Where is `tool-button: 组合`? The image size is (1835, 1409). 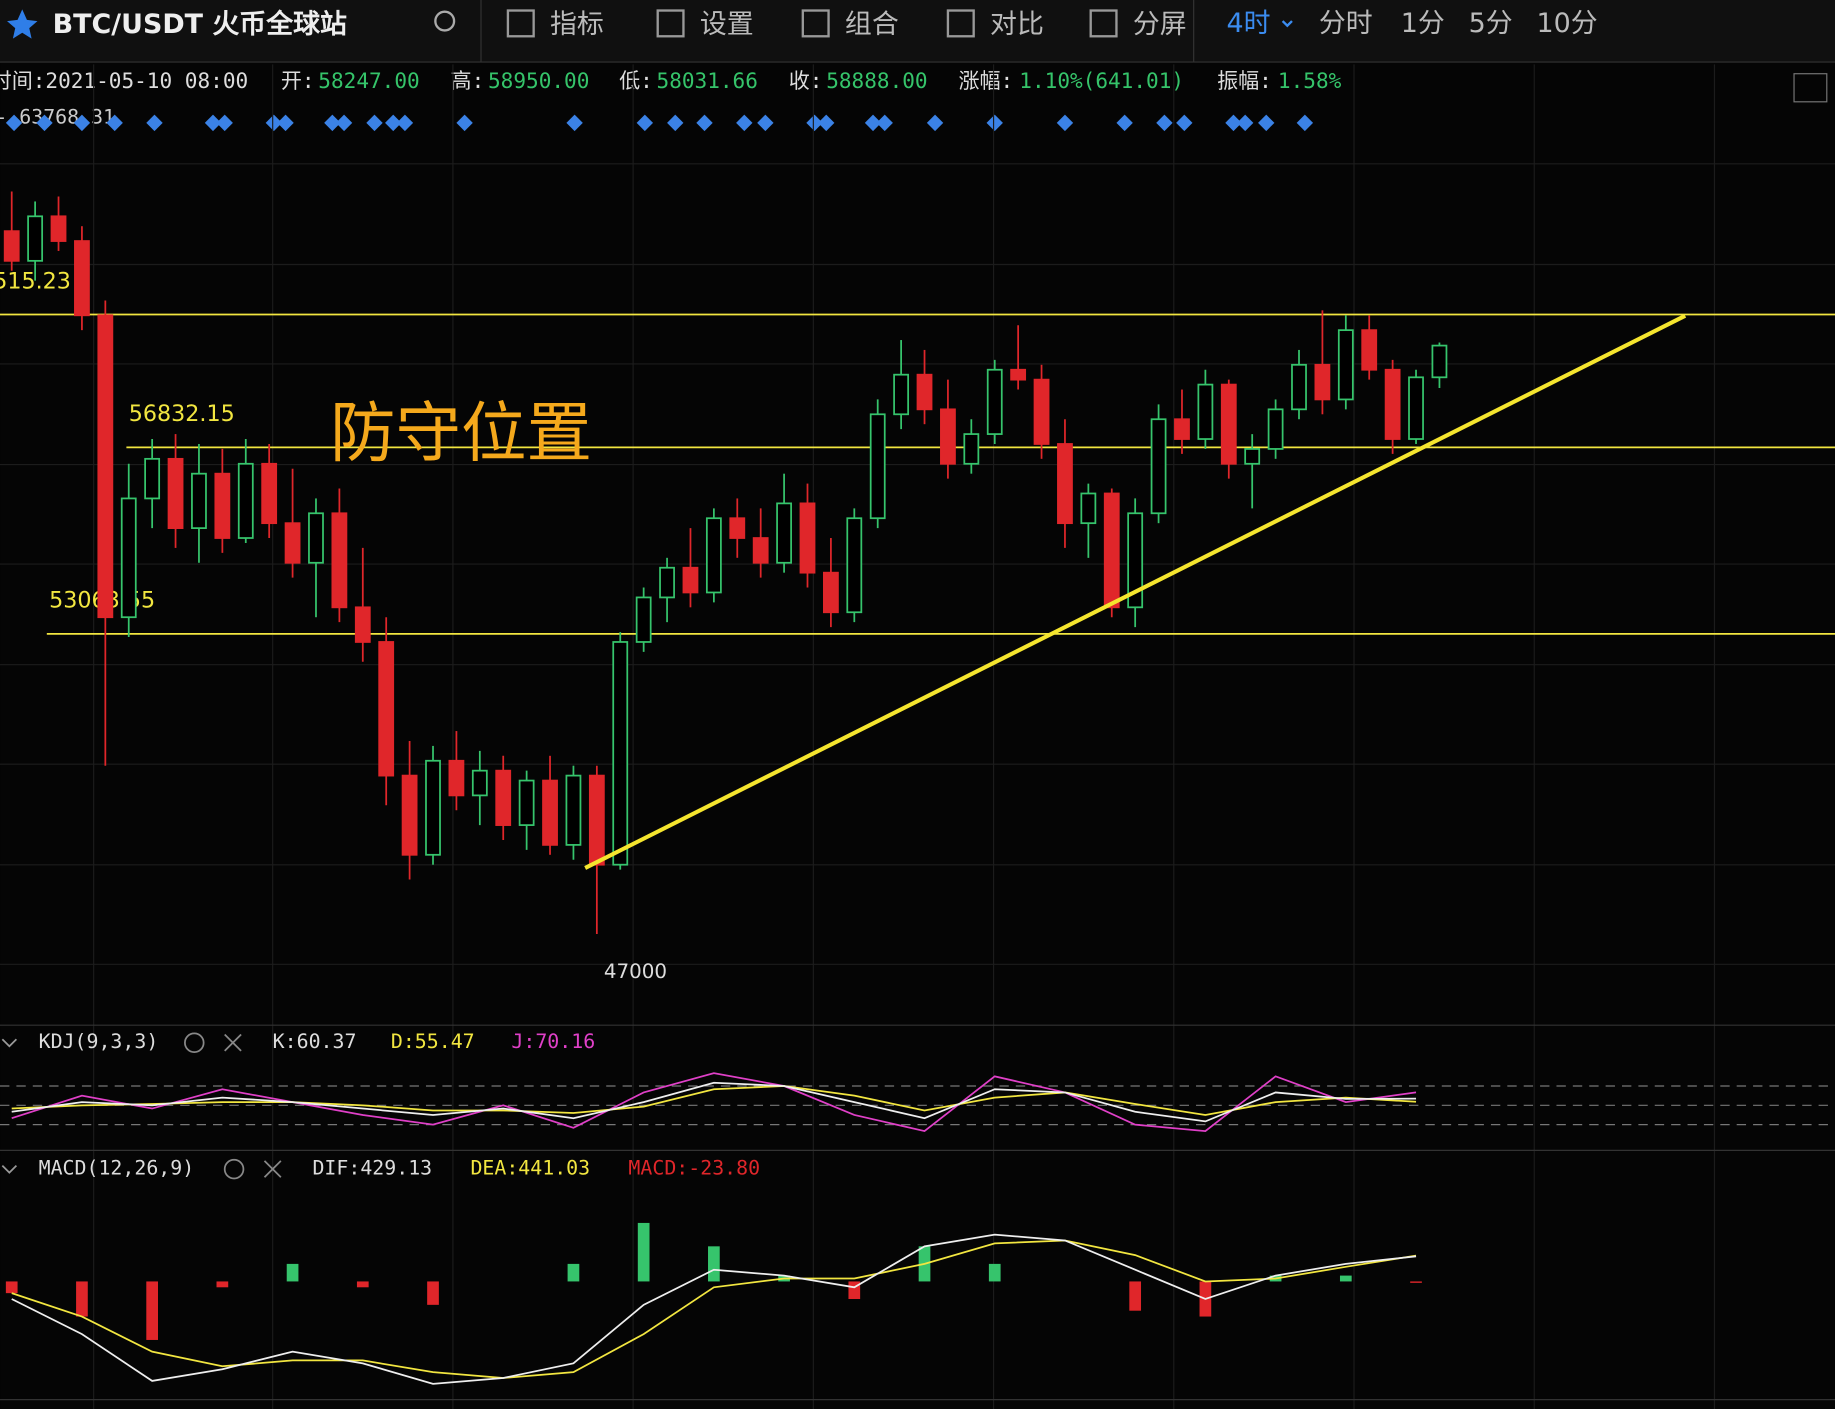 tool-button: 组合 is located at coordinates (872, 24).